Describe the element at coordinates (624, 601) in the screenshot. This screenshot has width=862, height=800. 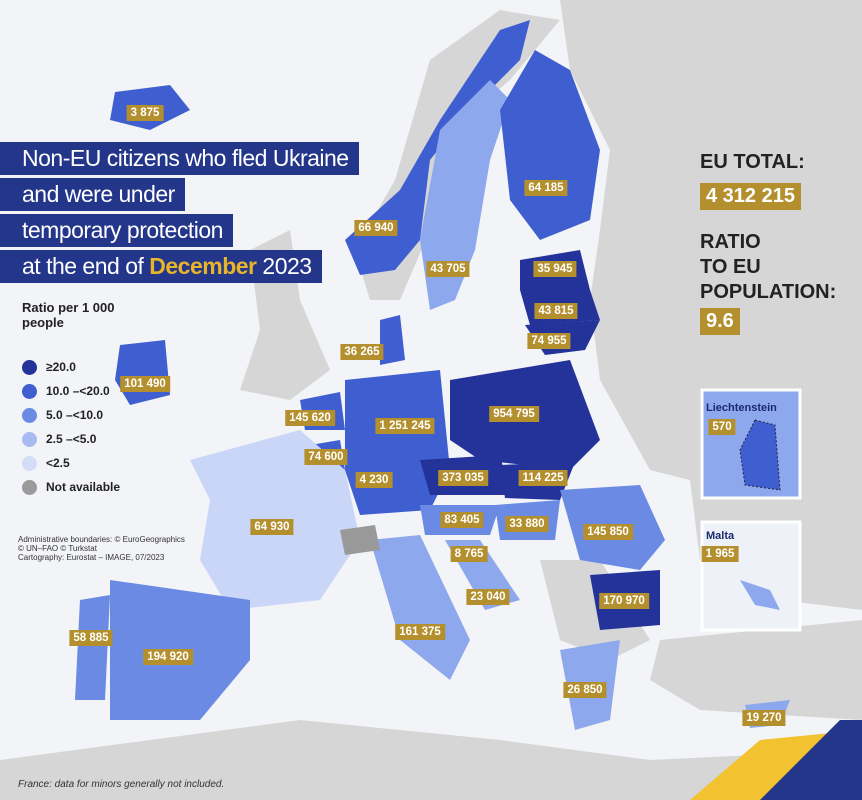
I see `country-label: 170 970` at that location.